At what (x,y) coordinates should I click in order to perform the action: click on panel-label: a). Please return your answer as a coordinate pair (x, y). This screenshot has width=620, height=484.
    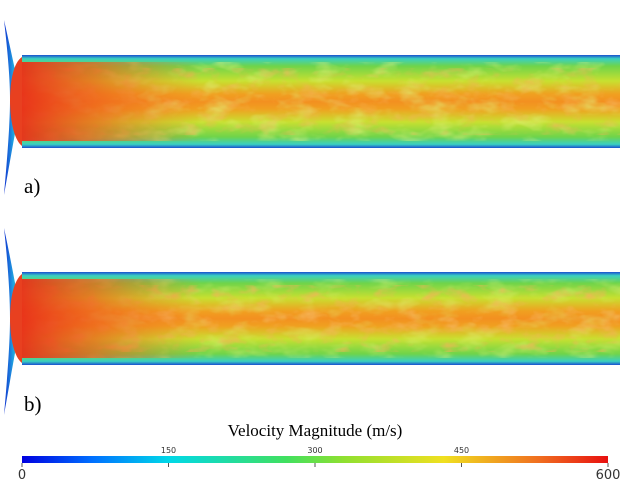
    Looking at the image, I should click on (32, 186).